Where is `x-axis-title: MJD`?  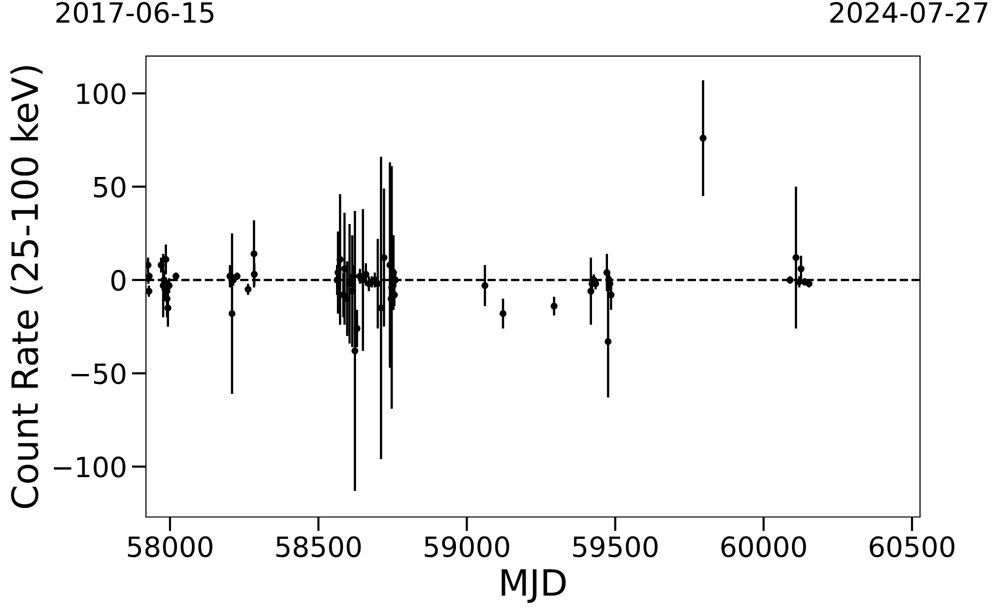 x-axis-title: MJD is located at coordinates (534, 586).